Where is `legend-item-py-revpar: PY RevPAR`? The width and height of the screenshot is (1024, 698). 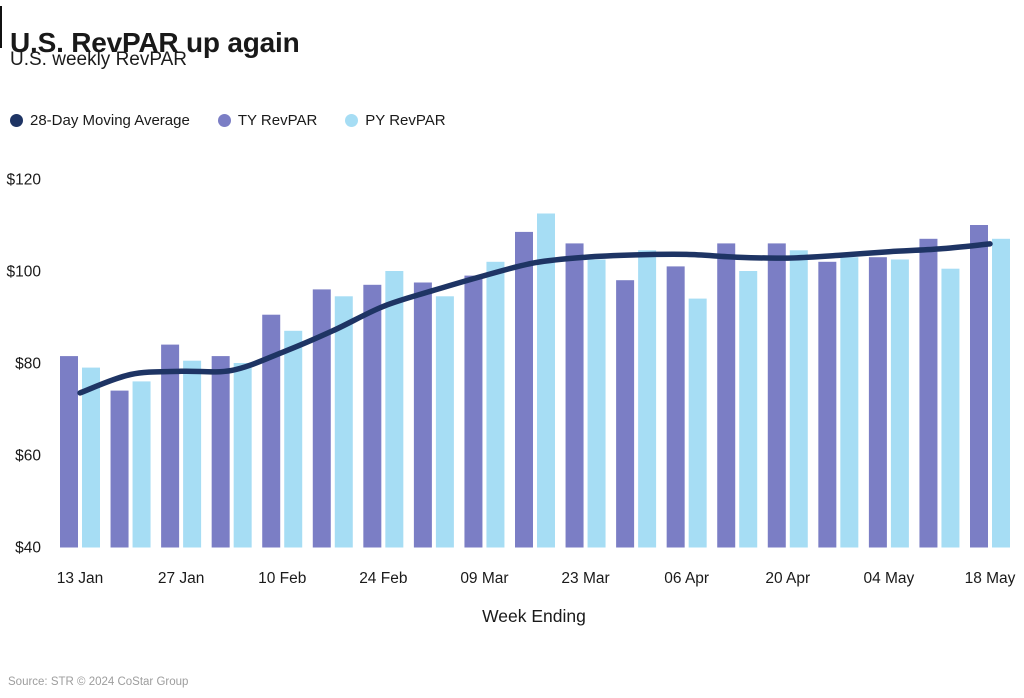 legend-item-py-revpar: PY RevPAR is located at coordinates (395, 120).